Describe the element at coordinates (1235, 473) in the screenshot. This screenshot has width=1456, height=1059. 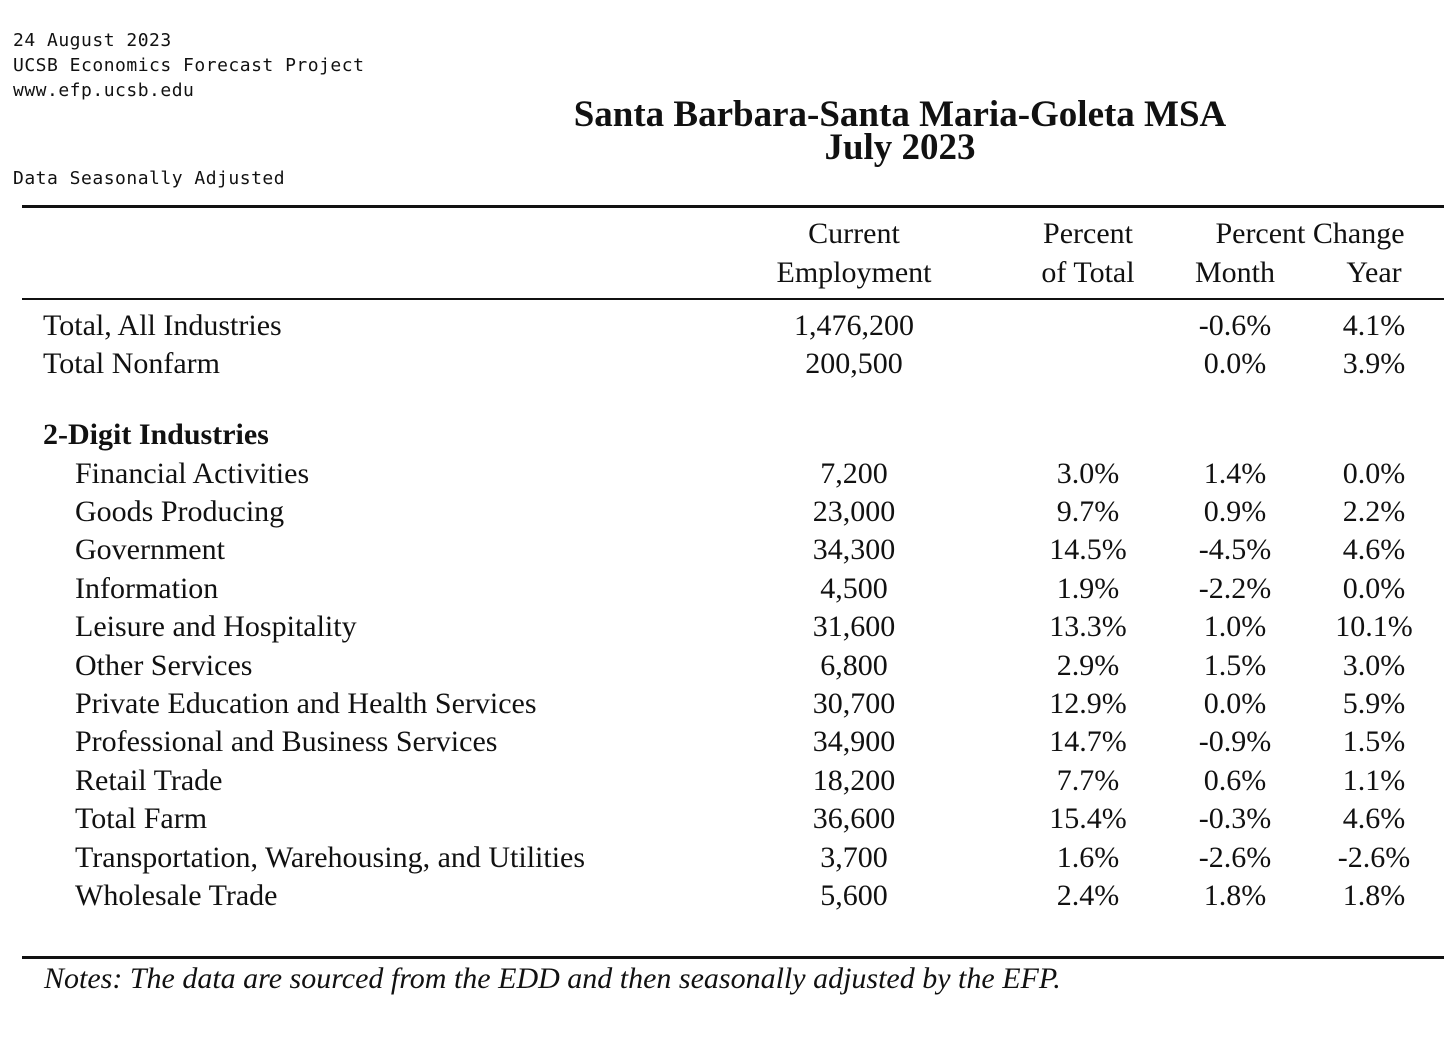
I see `row-month-change: 1.4%` at that location.